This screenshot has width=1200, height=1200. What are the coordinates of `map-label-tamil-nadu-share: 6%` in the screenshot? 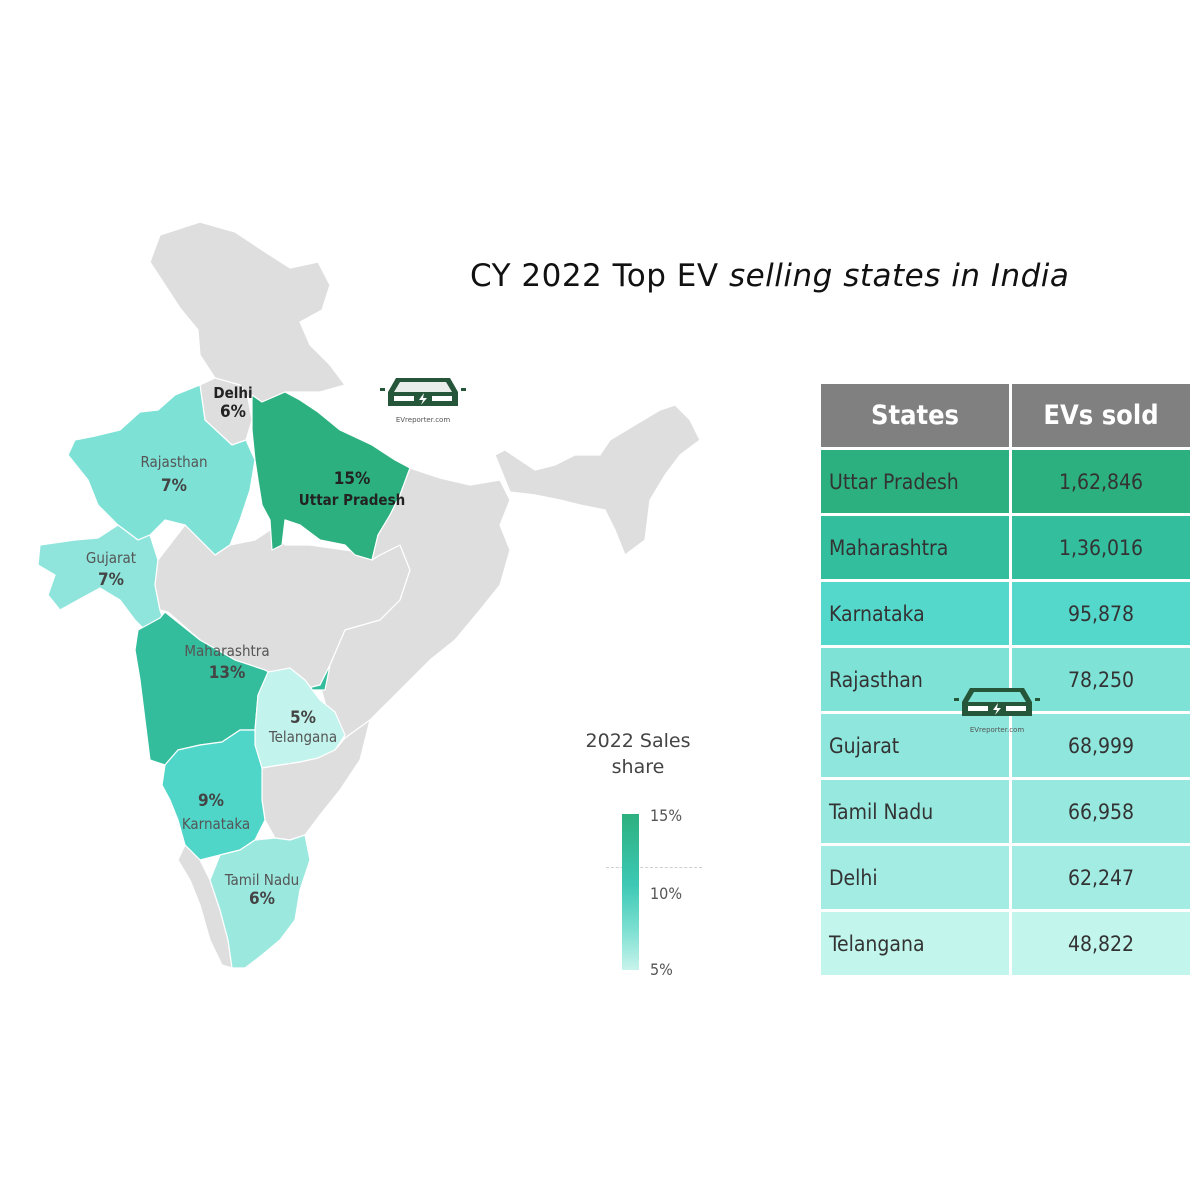 It's located at (262, 899).